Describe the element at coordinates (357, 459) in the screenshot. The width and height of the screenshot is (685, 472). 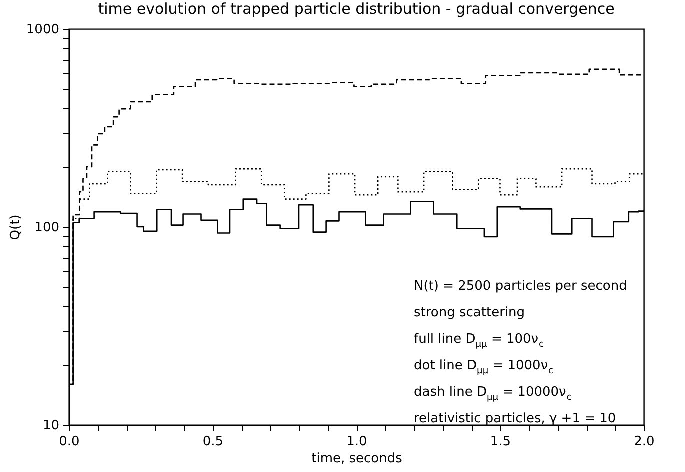
I see `x-axis-title: time, seconds` at that location.